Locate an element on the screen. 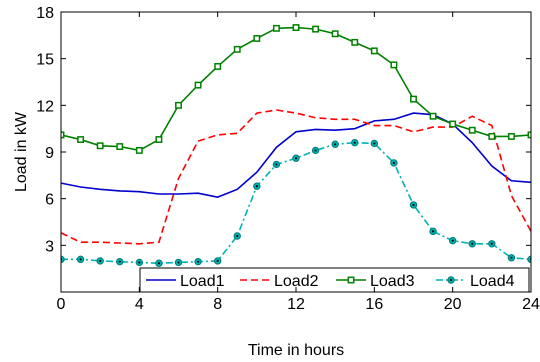 This screenshot has width=540, height=362. x-tick-label: 0 is located at coordinates (61, 304).